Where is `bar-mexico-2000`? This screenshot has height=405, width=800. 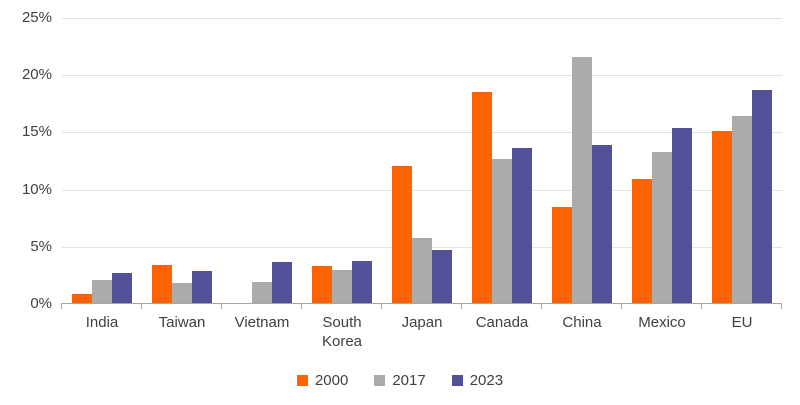 bar-mexico-2000 is located at coordinates (642, 241).